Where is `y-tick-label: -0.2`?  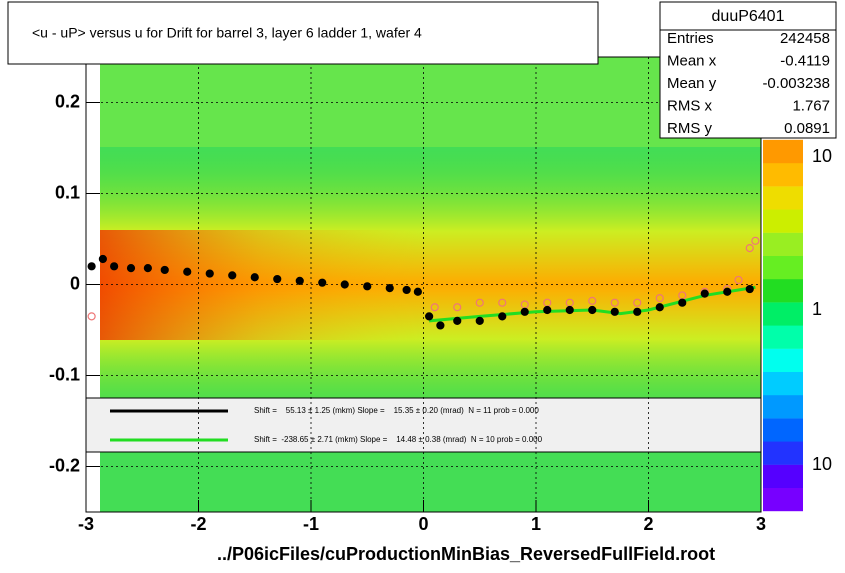
y-tick-label: -0.2 is located at coordinates (64, 465).